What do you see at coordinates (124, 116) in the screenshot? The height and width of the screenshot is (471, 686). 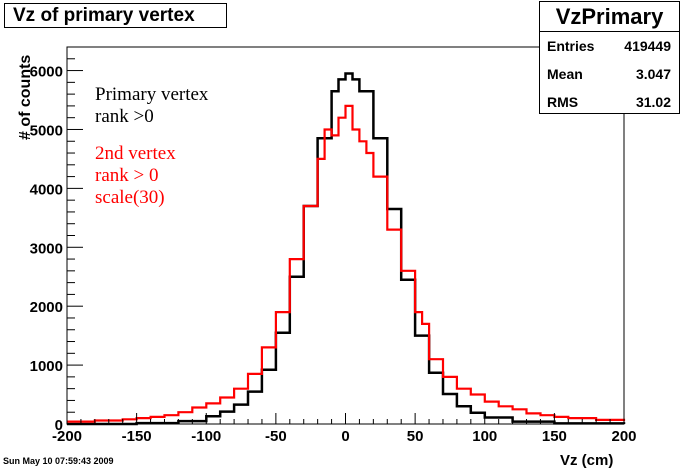 I see `legend-primary-line2: rank >0` at bounding box center [124, 116].